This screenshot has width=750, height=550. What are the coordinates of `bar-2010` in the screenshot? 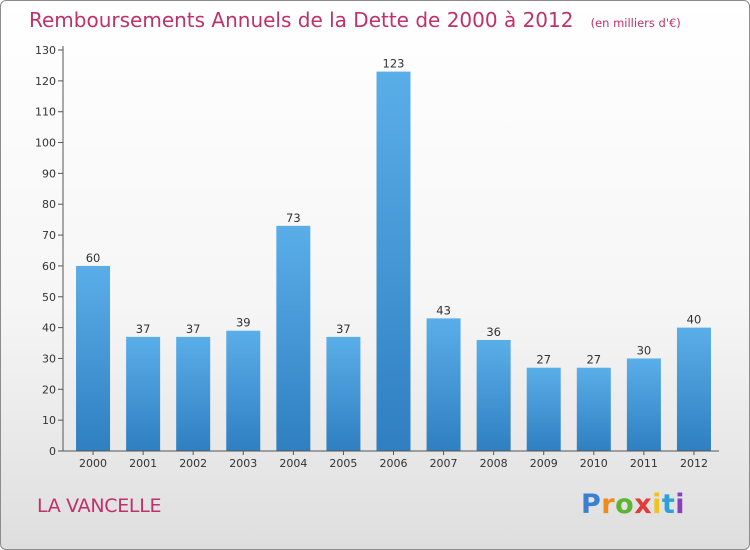 It's located at (593, 409).